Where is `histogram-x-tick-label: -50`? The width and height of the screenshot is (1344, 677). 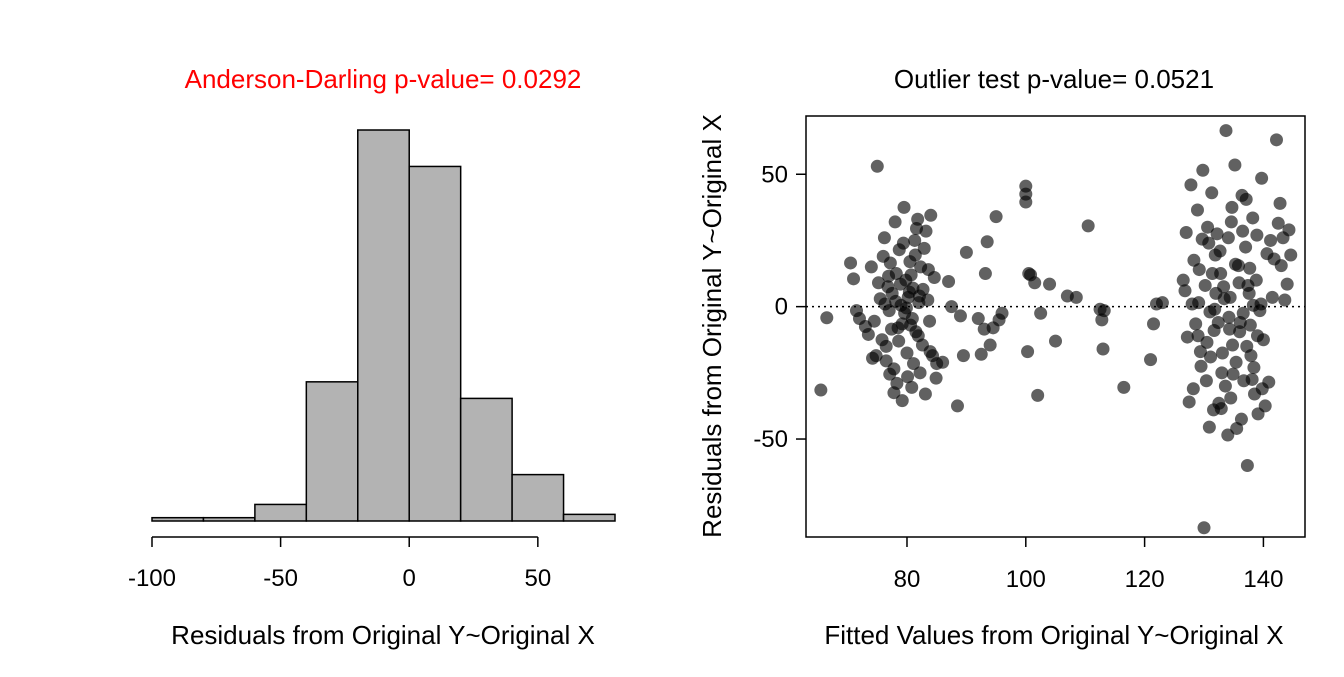
histogram-x-tick-label: -50 is located at coordinates (280, 578).